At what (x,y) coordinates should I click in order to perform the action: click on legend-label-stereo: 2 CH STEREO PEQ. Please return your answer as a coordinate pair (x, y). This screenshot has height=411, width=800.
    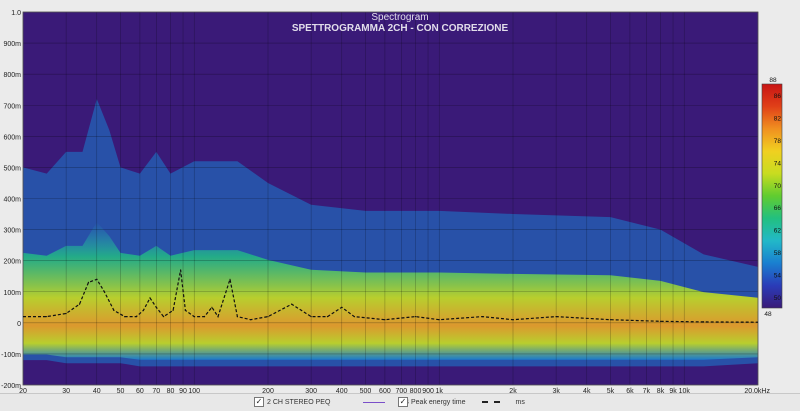
    Looking at the image, I should click on (299, 402).